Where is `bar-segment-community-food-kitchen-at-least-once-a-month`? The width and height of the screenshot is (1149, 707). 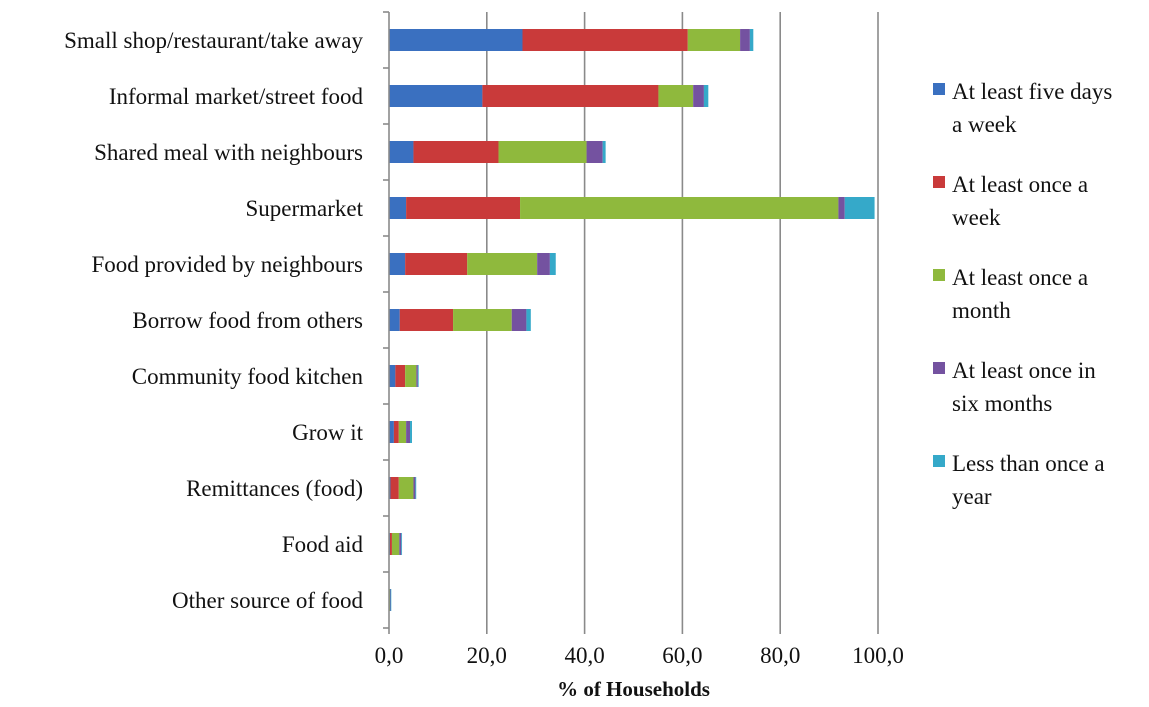
bar-segment-community-food-kitchen-at-least-once-a-month is located at coordinates (411, 376).